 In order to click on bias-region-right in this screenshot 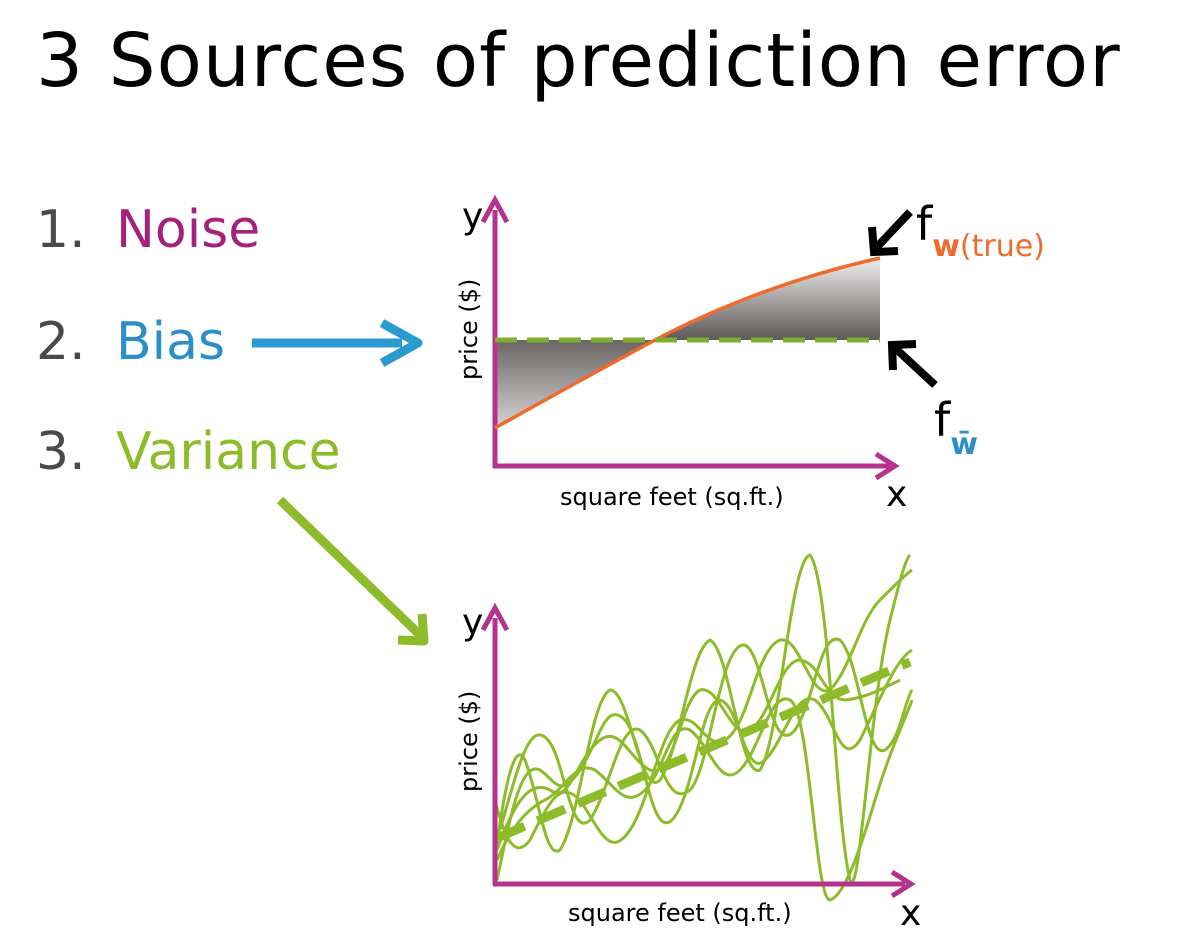, I will do `click(767, 299)`.